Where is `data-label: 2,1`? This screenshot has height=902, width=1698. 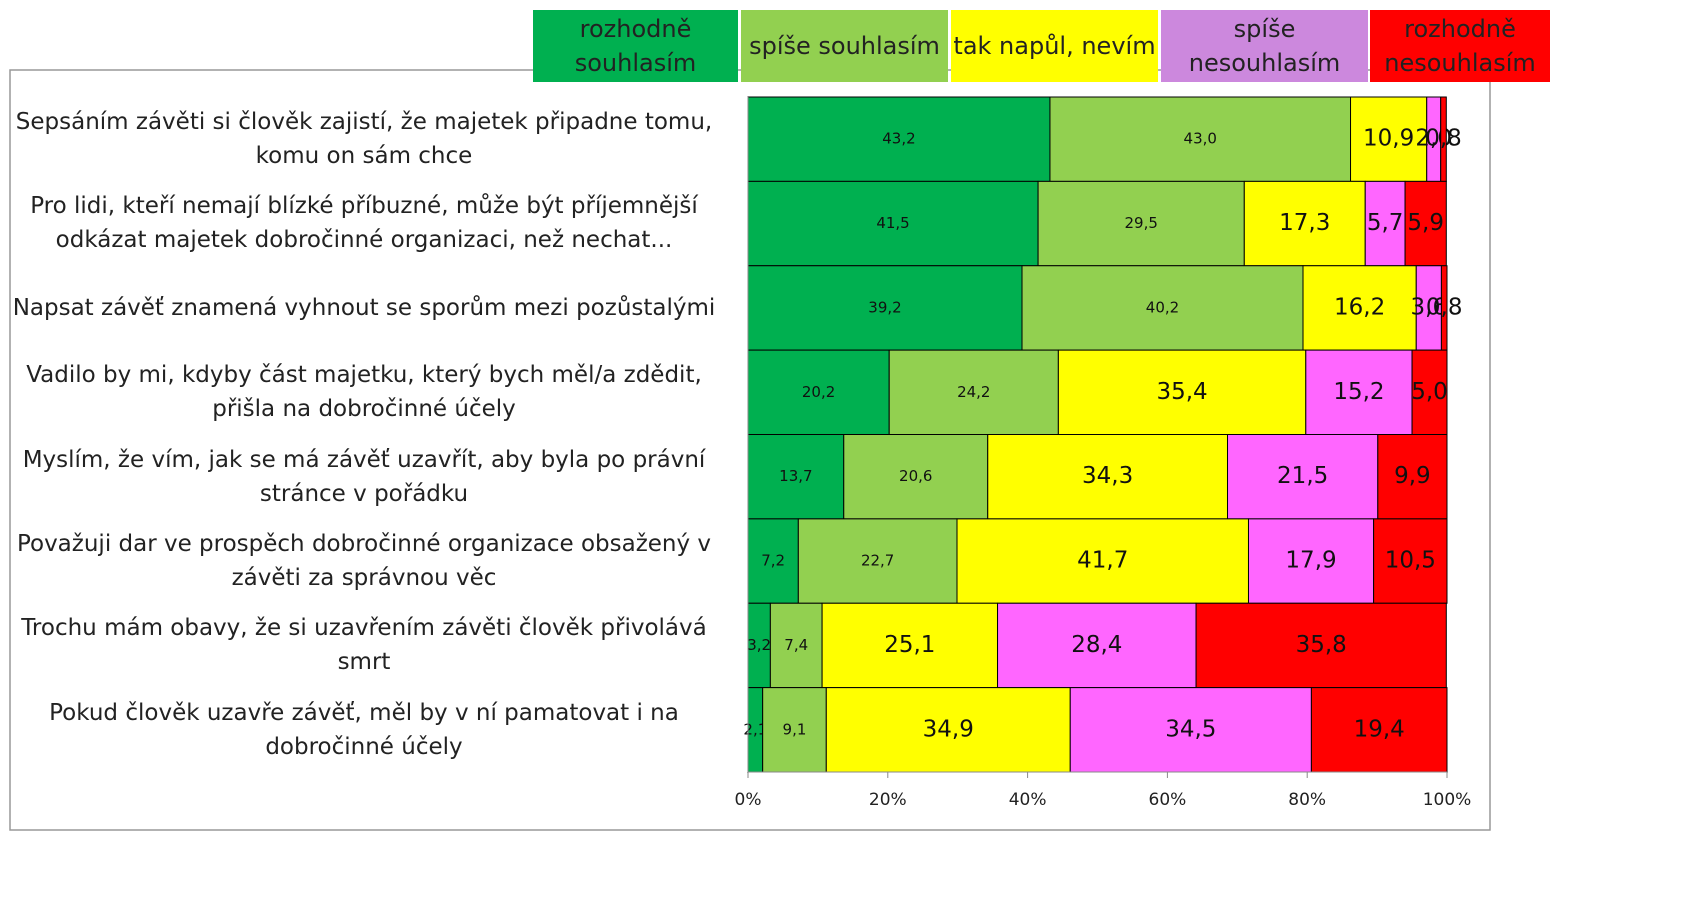 data-label: 2,1 is located at coordinates (755, 729).